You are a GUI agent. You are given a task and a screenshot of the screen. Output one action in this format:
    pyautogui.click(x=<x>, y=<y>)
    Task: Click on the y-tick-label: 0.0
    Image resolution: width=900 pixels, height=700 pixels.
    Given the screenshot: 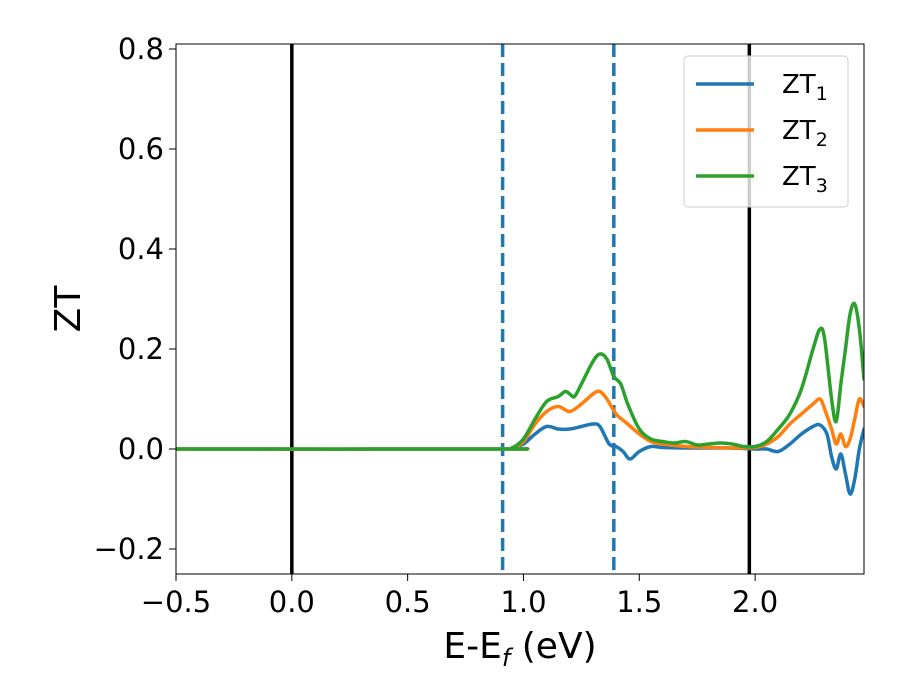 What is the action you would take?
    pyautogui.click(x=141, y=449)
    